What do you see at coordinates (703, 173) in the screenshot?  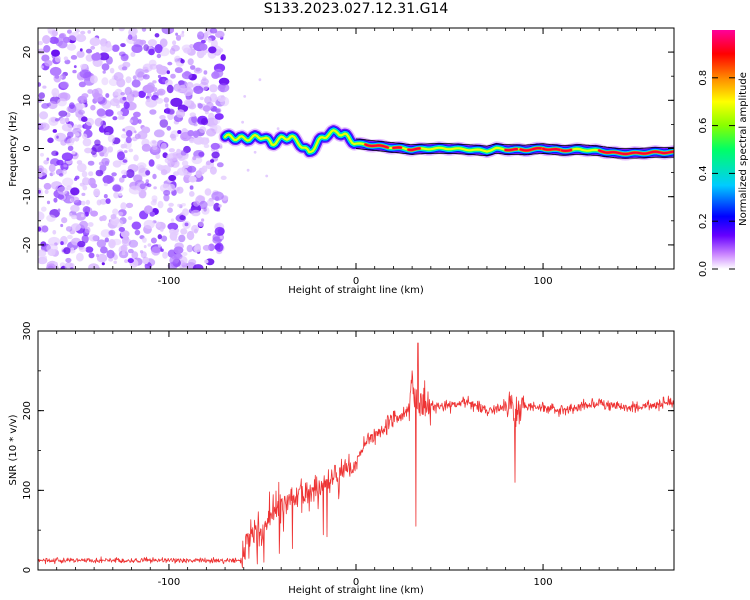 I see `colorbar-tick-label: 0.4` at bounding box center [703, 173].